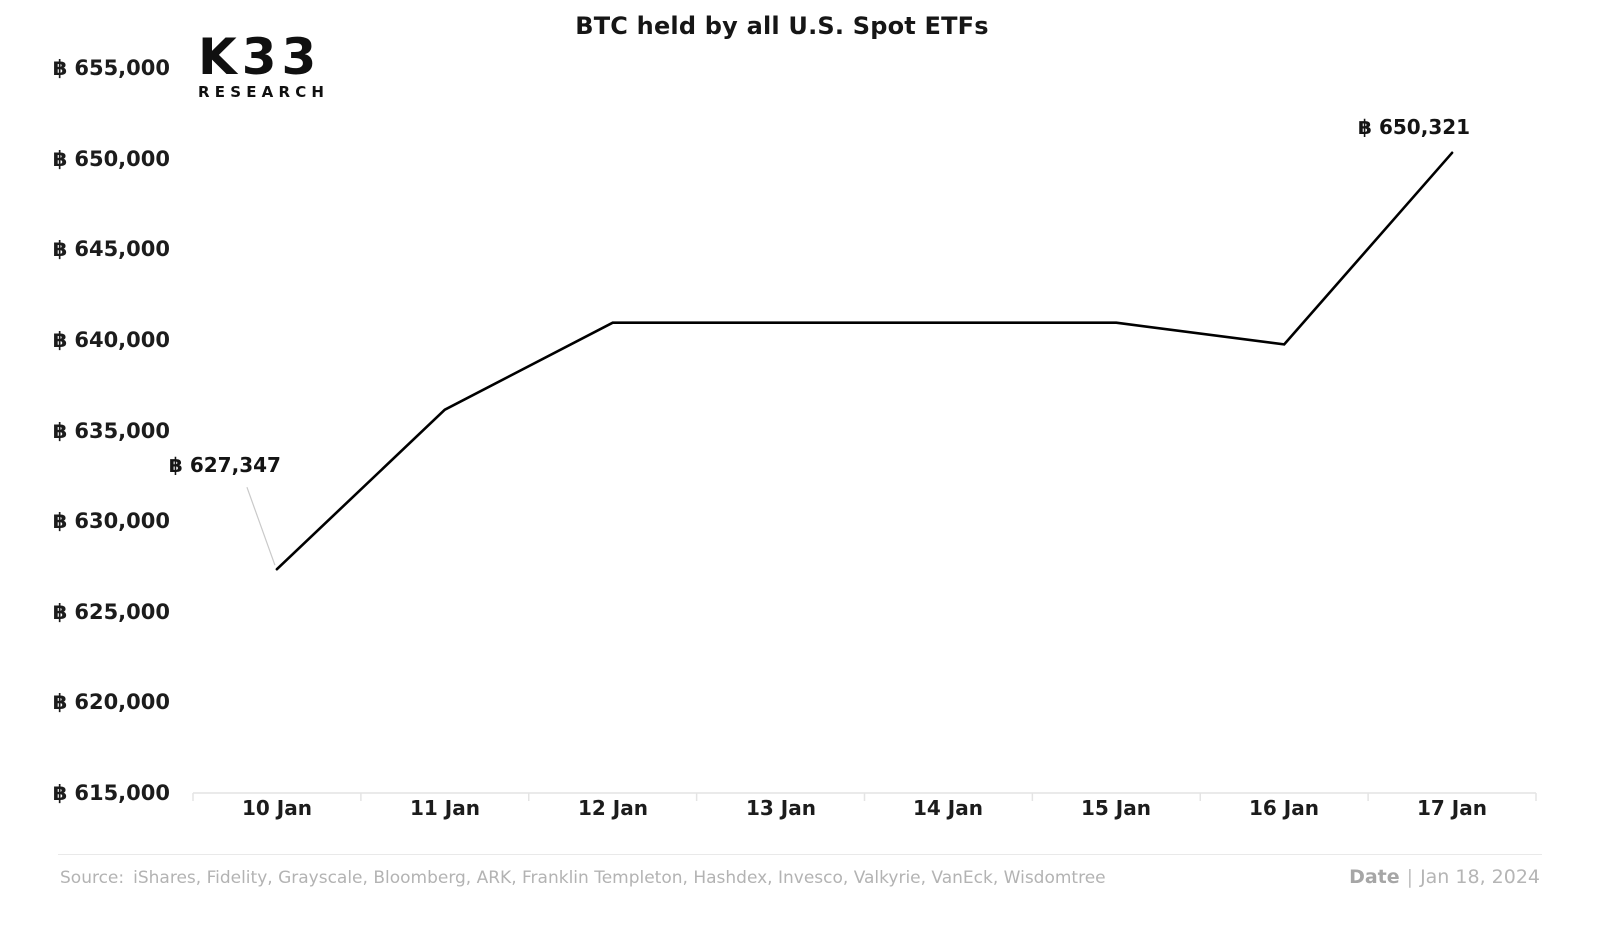 The width and height of the screenshot is (1600, 931). Describe the element at coordinates (1374, 877) in the screenshot. I see `date-label: Date` at that location.